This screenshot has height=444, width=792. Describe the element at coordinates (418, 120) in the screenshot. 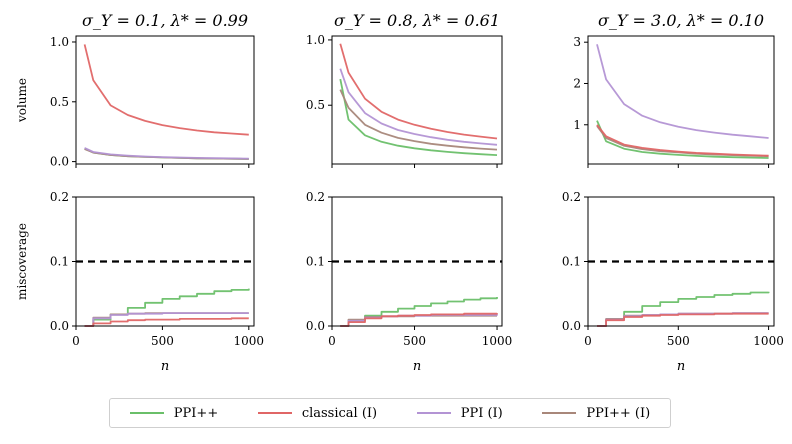

I see `series-line-ppiplusplus-i` at that location.